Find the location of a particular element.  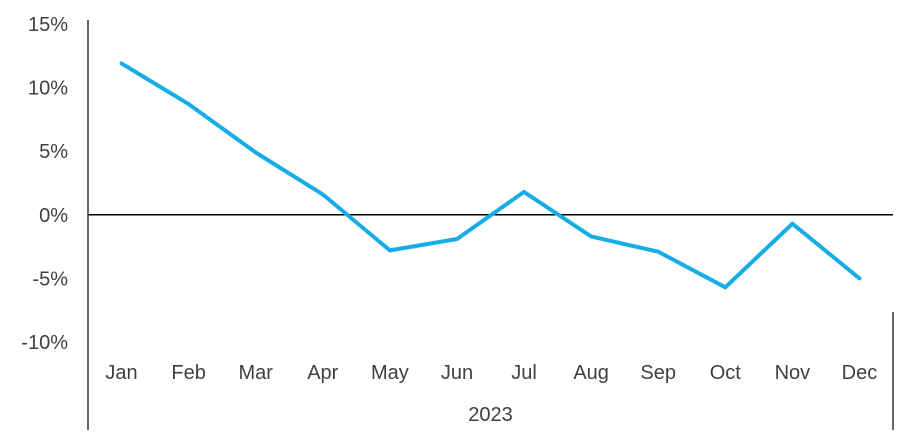

y-tick-label: 5% is located at coordinates (53, 152).